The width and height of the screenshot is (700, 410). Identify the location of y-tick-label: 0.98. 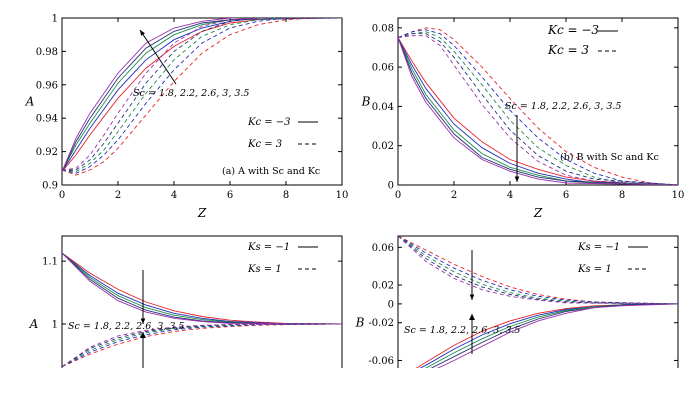
(47, 52).